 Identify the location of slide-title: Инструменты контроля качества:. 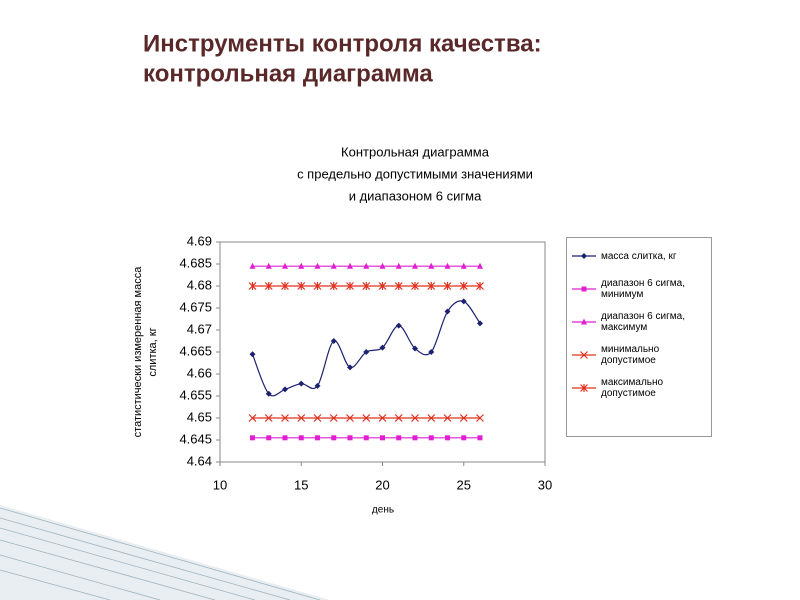
(342, 43).